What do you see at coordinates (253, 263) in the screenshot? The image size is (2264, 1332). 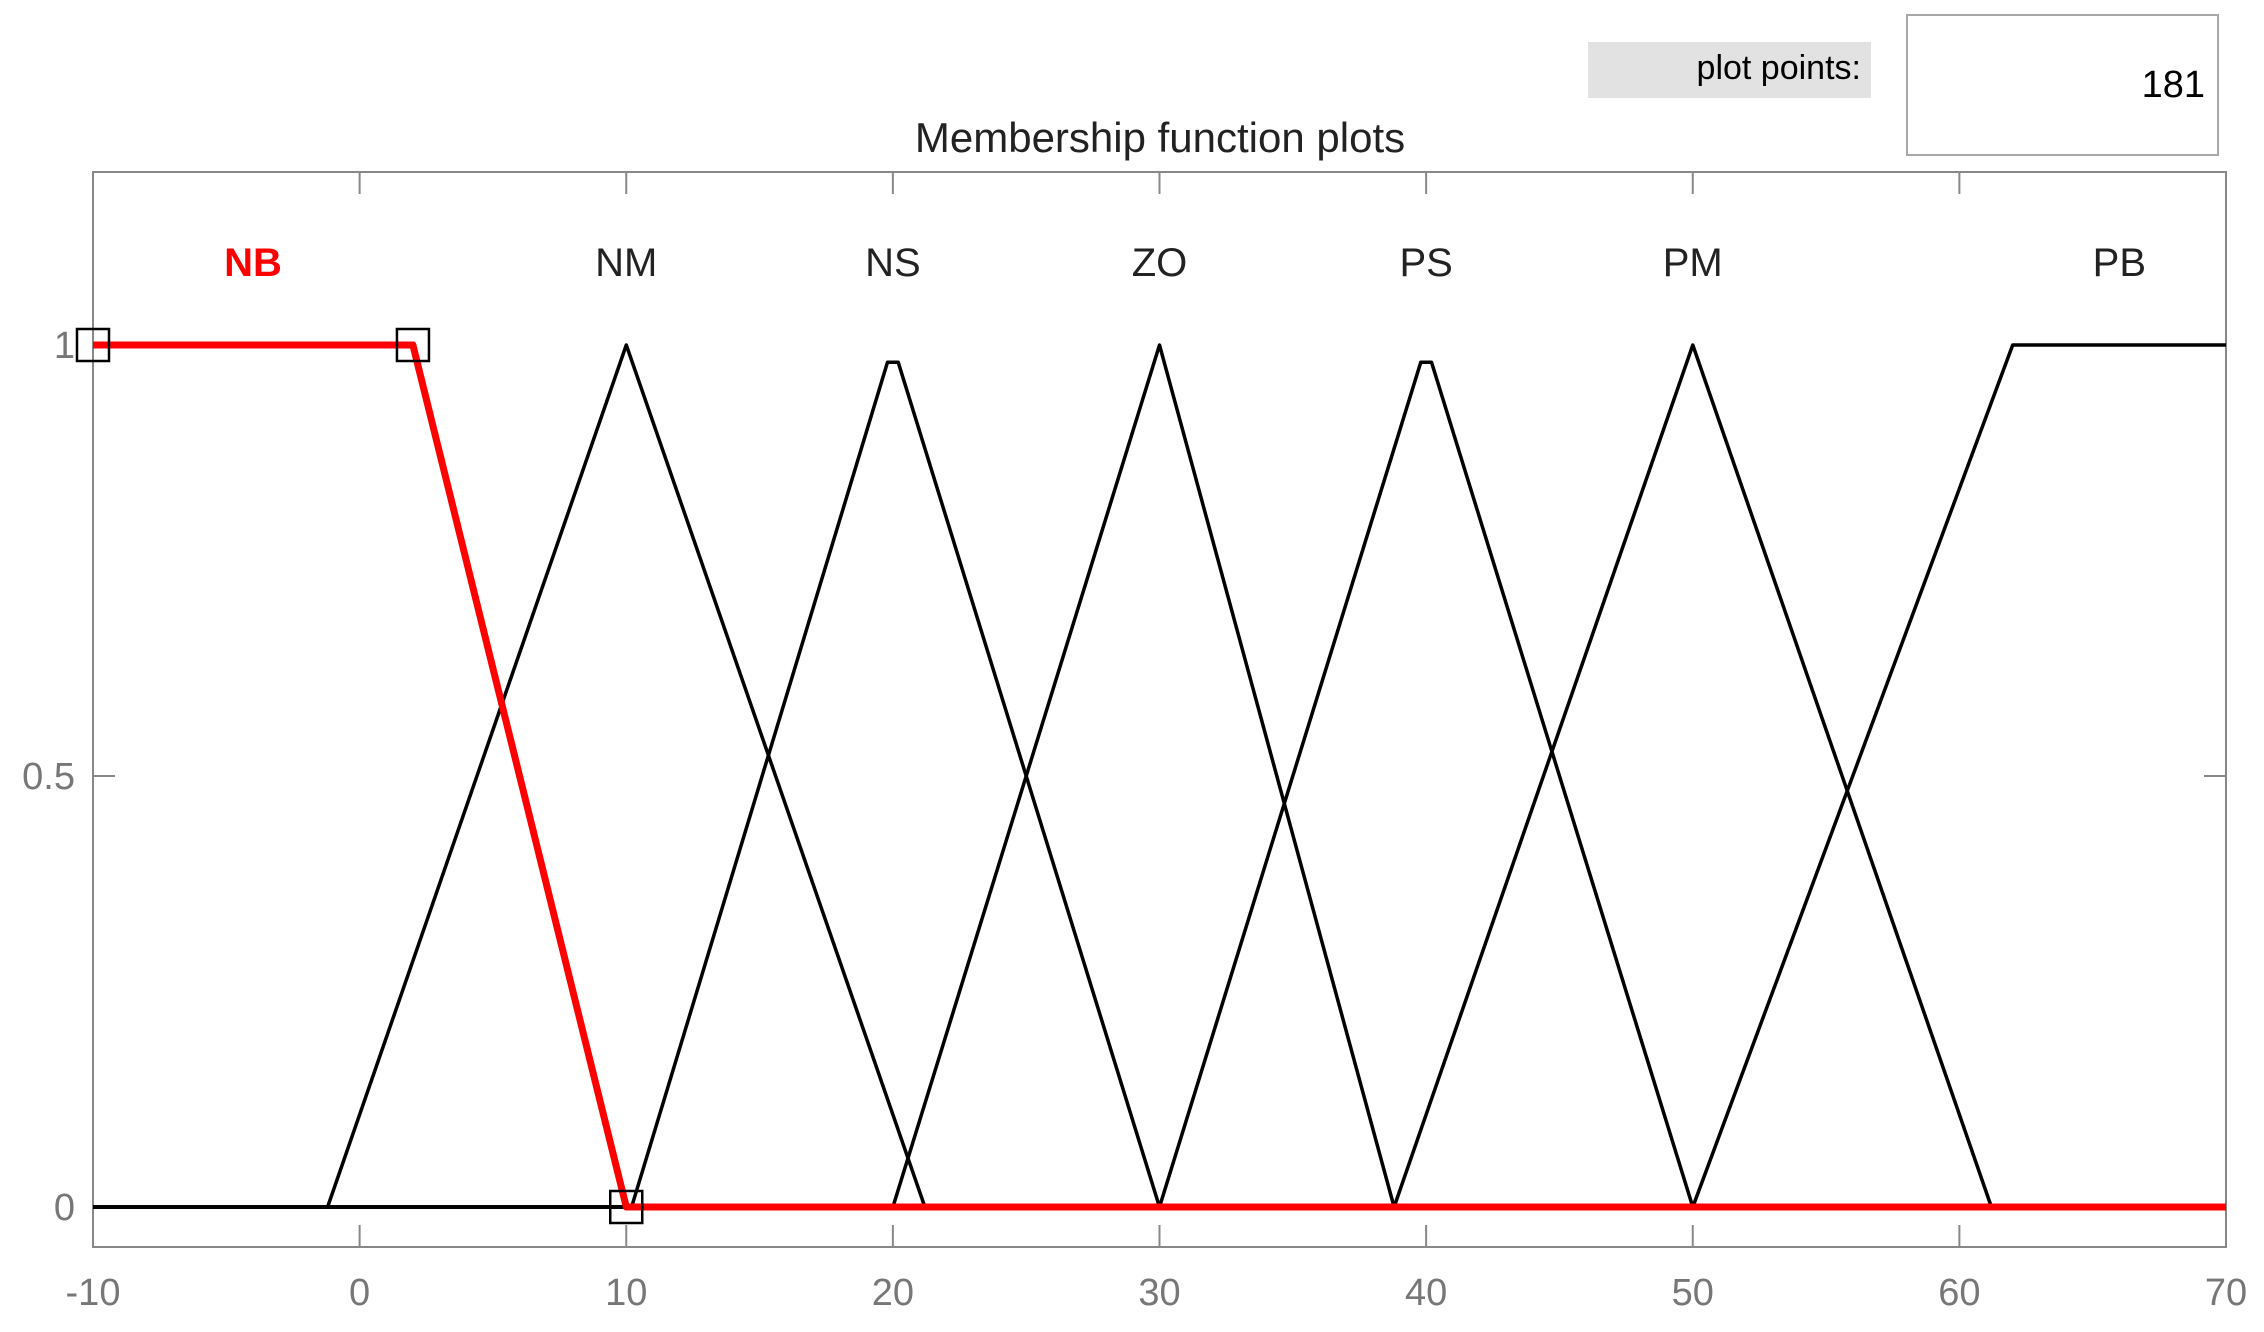 I see `mf-label-nb: NB` at bounding box center [253, 263].